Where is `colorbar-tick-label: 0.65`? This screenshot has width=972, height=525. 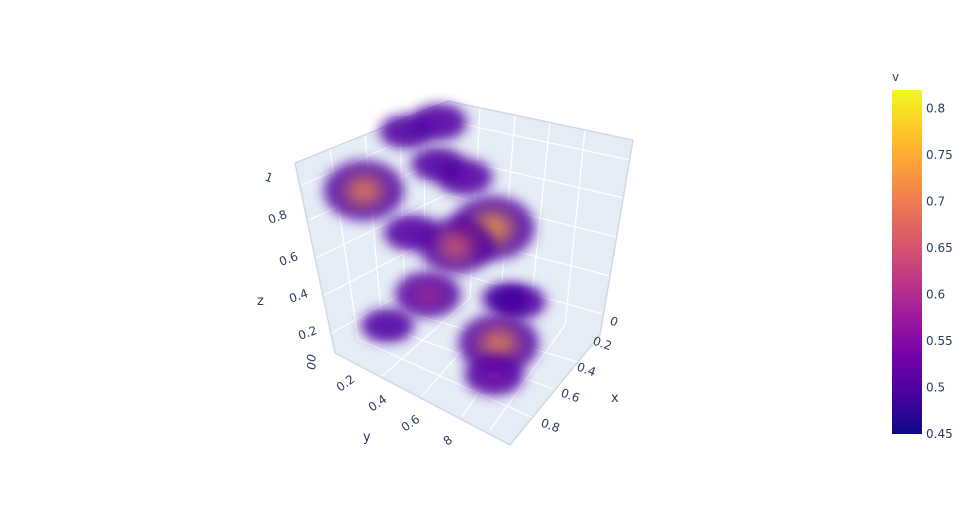
colorbar-tick-label: 0.65 is located at coordinates (939, 248).